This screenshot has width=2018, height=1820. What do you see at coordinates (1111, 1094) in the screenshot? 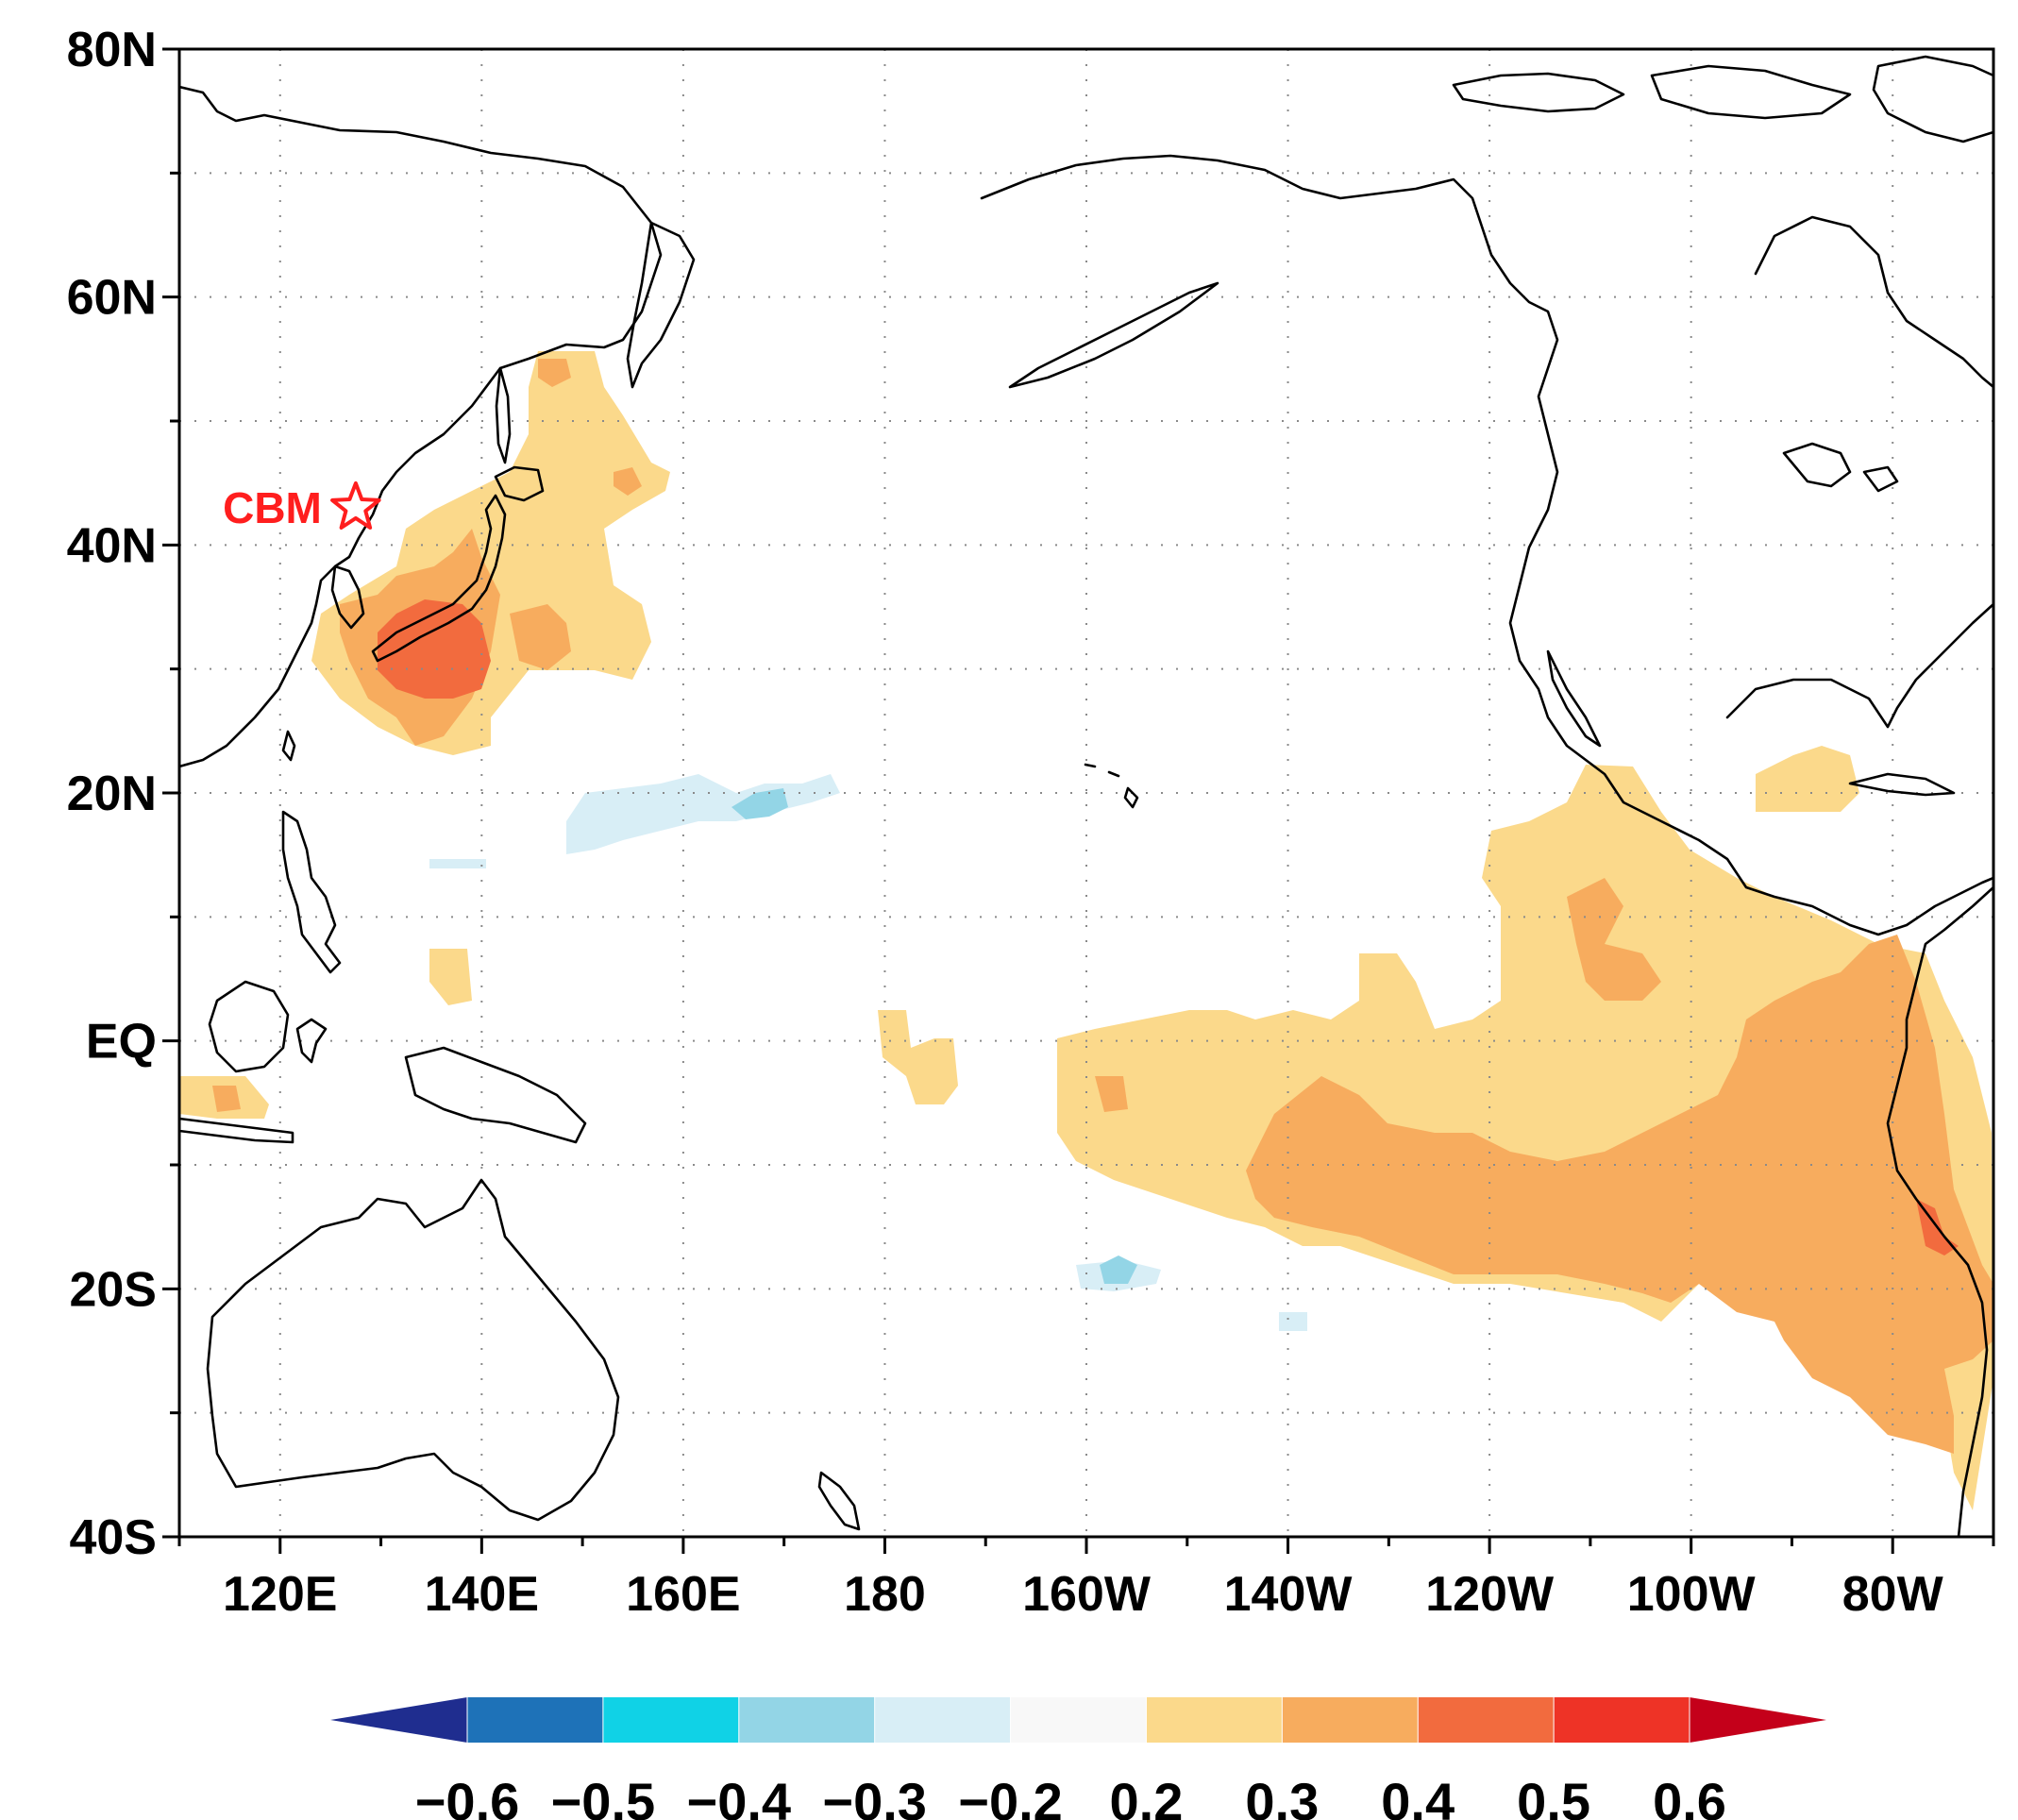
I see `shade-central-moderate` at bounding box center [1111, 1094].